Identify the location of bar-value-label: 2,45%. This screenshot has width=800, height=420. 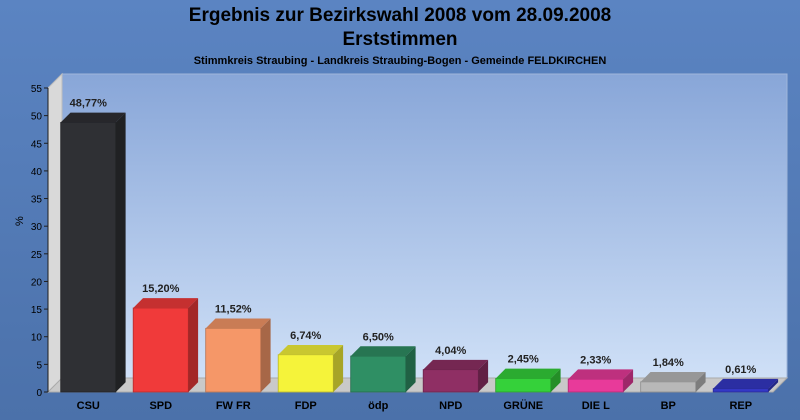
(523, 360).